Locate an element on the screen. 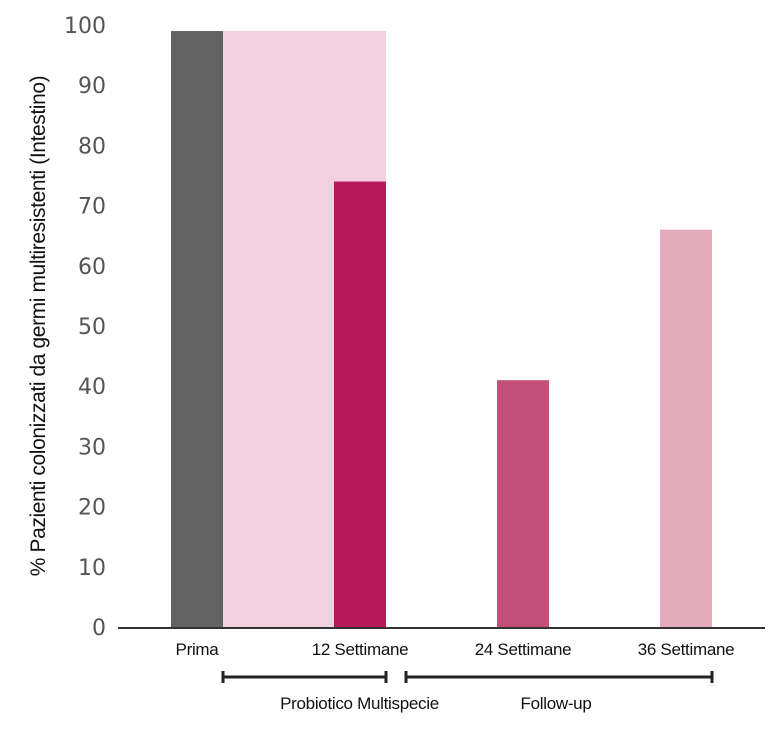 Image resolution: width=772 pixels, height=730 pixels. x-category-label: 24 Settimane is located at coordinates (523, 649).